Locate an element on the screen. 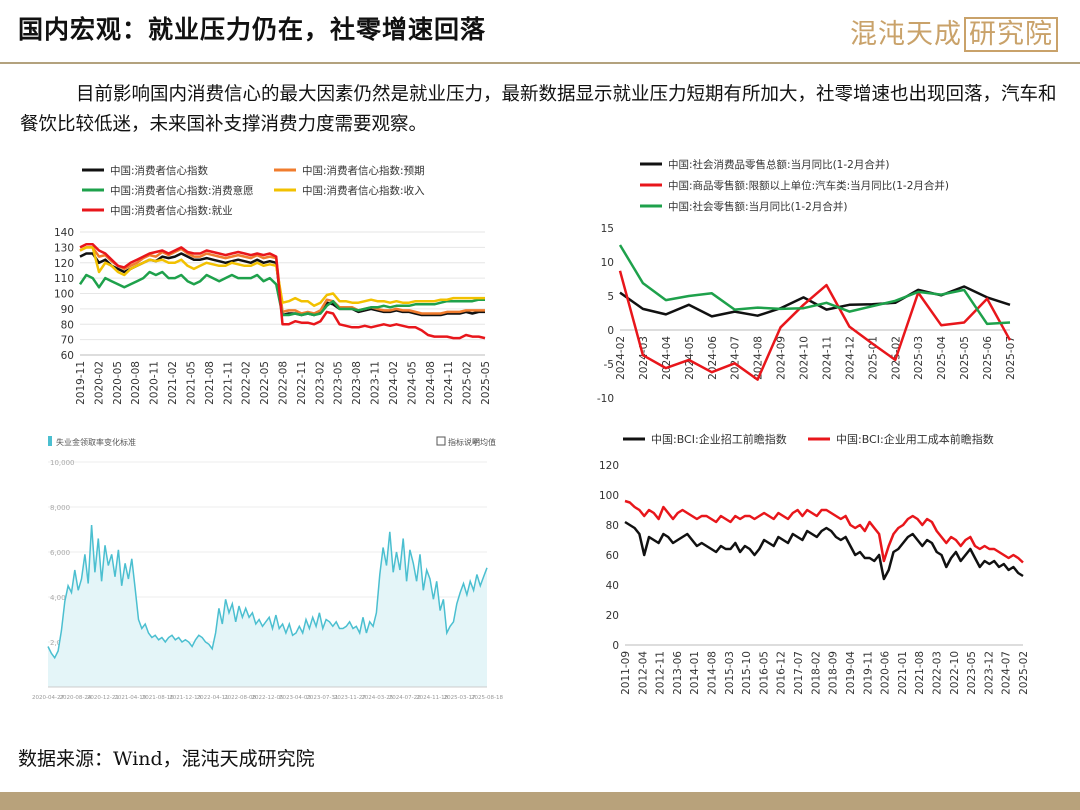  x-tick-label: 2024-11 is located at coordinates (449, 383).